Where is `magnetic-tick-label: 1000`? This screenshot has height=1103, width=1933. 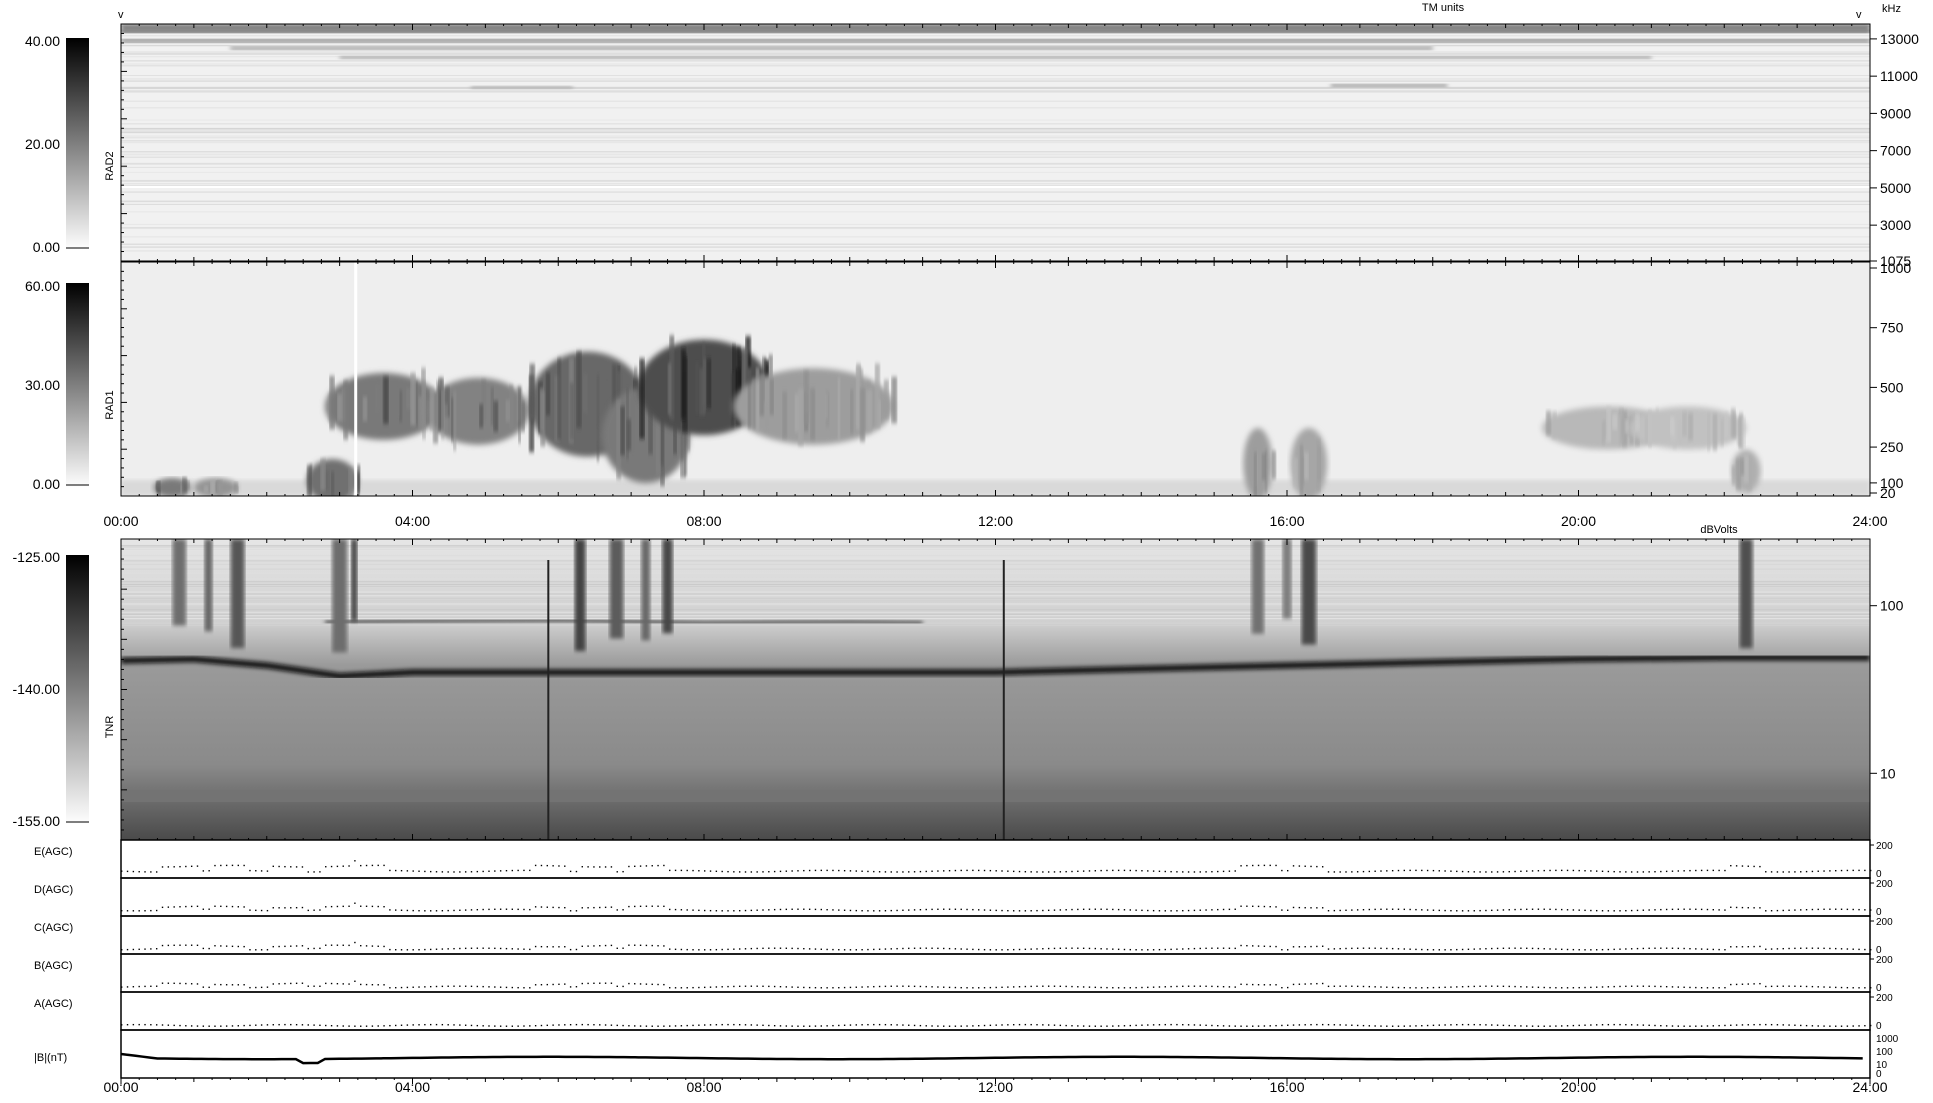
magnetic-tick-label: 1000 is located at coordinates (1887, 1039).